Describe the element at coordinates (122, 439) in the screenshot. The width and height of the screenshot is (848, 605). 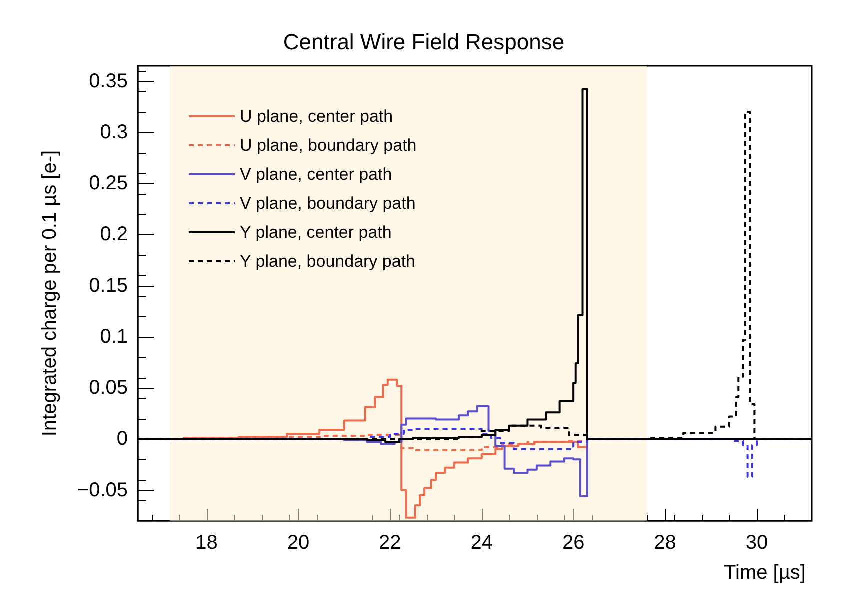
I see `y-tick-label: 0` at that location.